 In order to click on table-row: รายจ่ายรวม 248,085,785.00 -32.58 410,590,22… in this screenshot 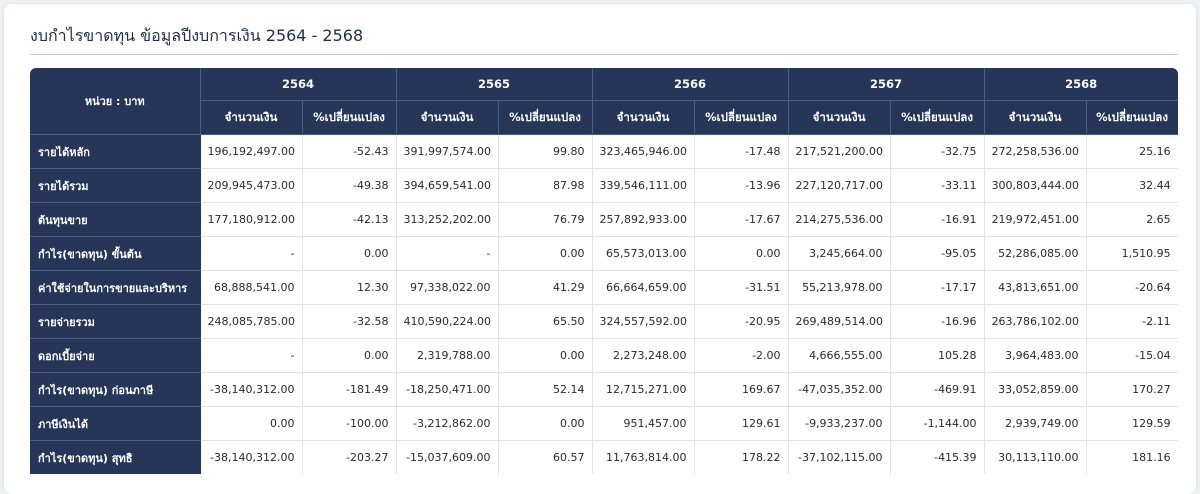, I will do `click(604, 321)`.